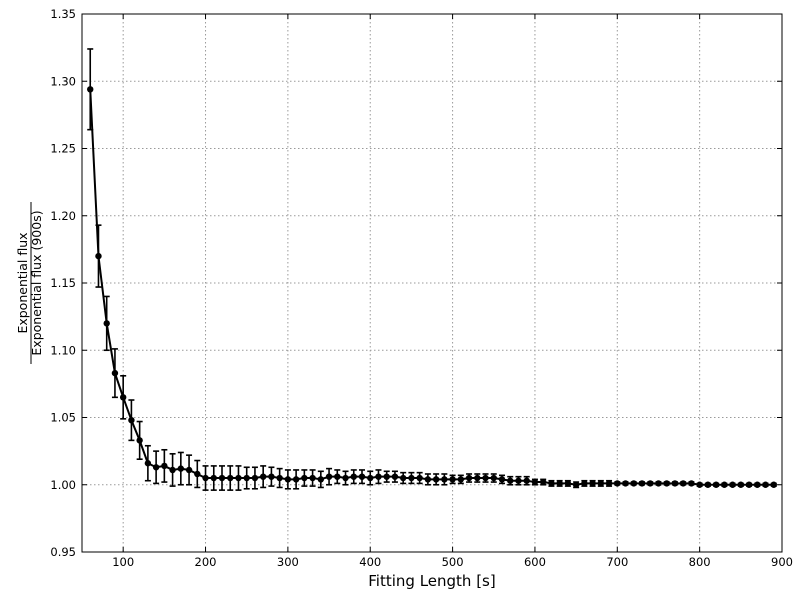 The image size is (793, 594). I want to click on y-tick-label: 1.20, so click(63, 216).